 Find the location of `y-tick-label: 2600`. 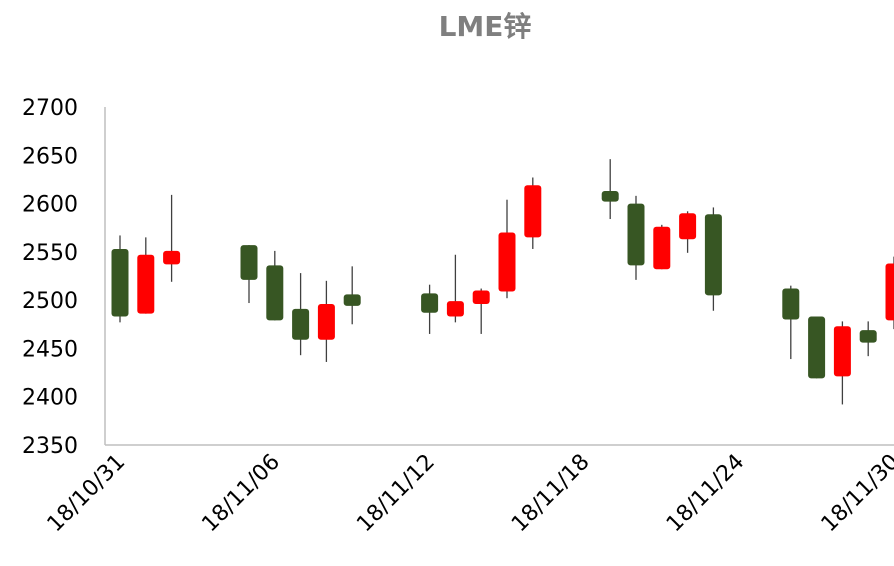

y-tick-label: 2600 is located at coordinates (50, 205).